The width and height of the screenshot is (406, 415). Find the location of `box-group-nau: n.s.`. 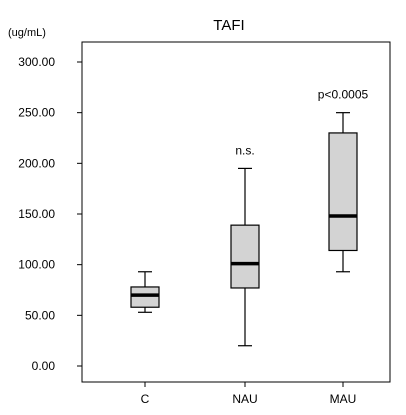

box-group-nau: n.s. is located at coordinates (245, 245).